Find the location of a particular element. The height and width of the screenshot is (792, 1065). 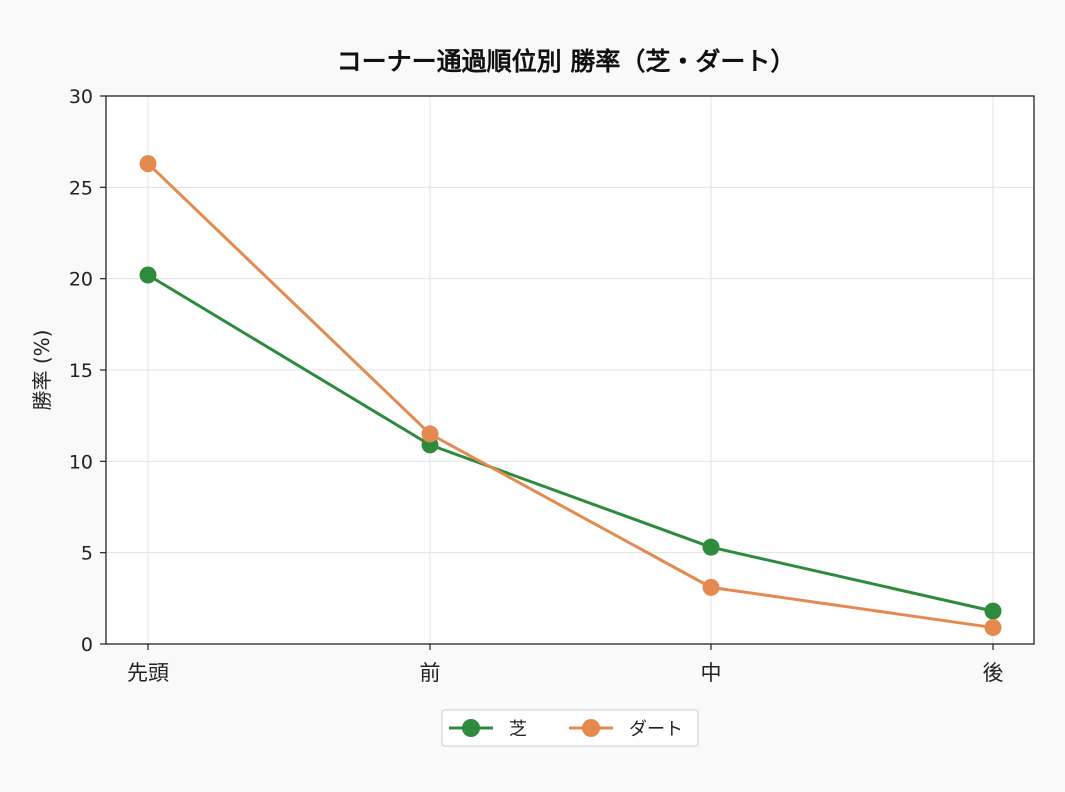

y-tick-label: 30 is located at coordinates (81, 97).